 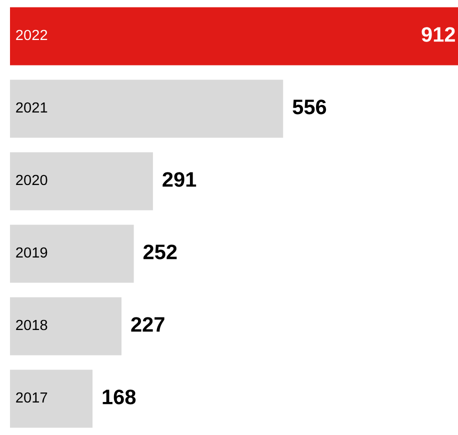 What do you see at coordinates (32, 180) in the screenshot?
I see `y-tick-label: 2020` at bounding box center [32, 180].